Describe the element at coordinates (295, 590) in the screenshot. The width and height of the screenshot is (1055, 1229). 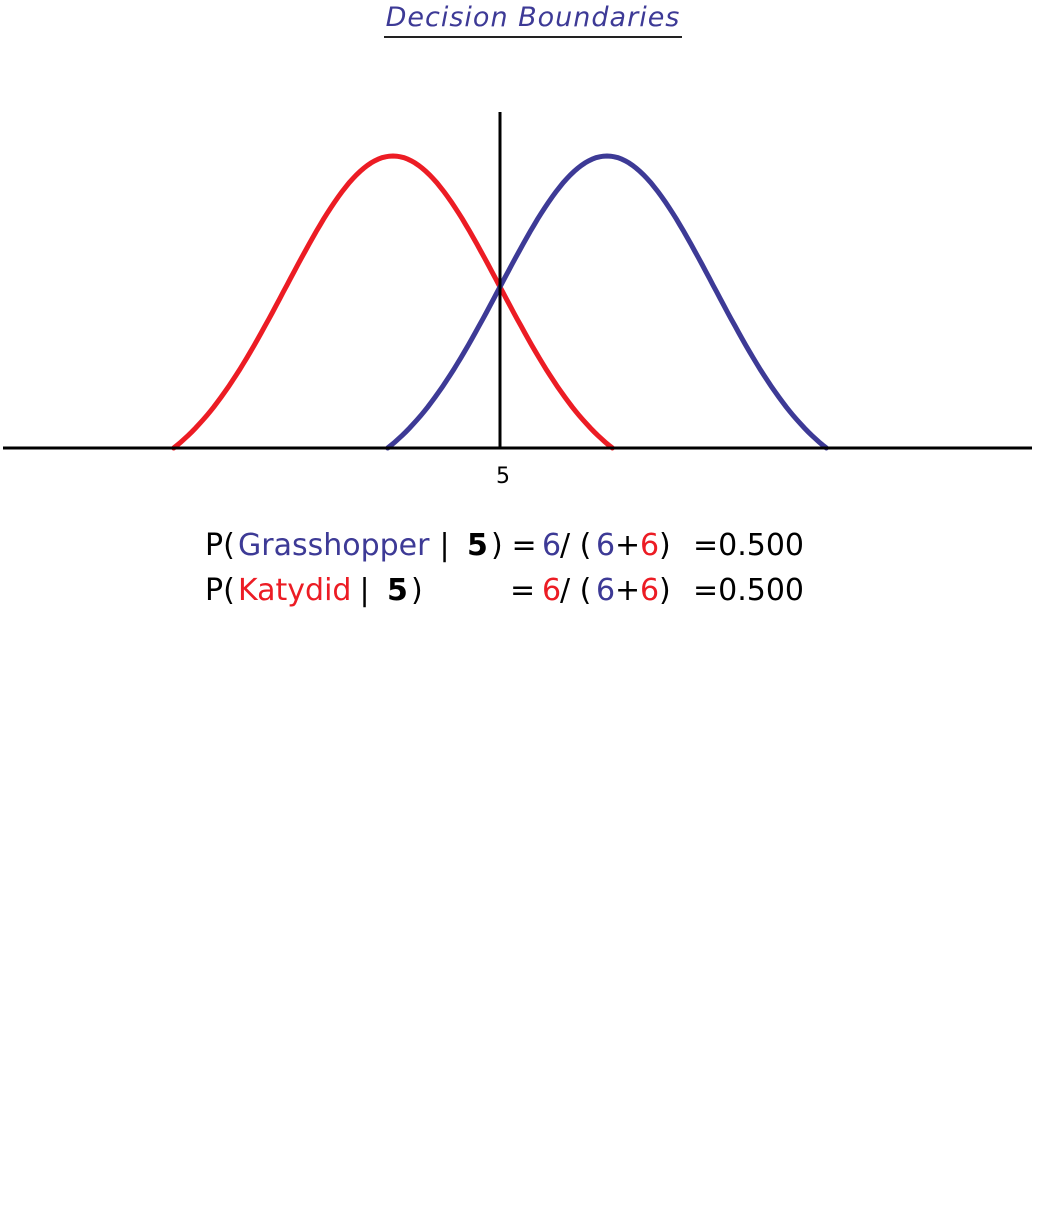
I see `katydid-label: Katydid` at that location.